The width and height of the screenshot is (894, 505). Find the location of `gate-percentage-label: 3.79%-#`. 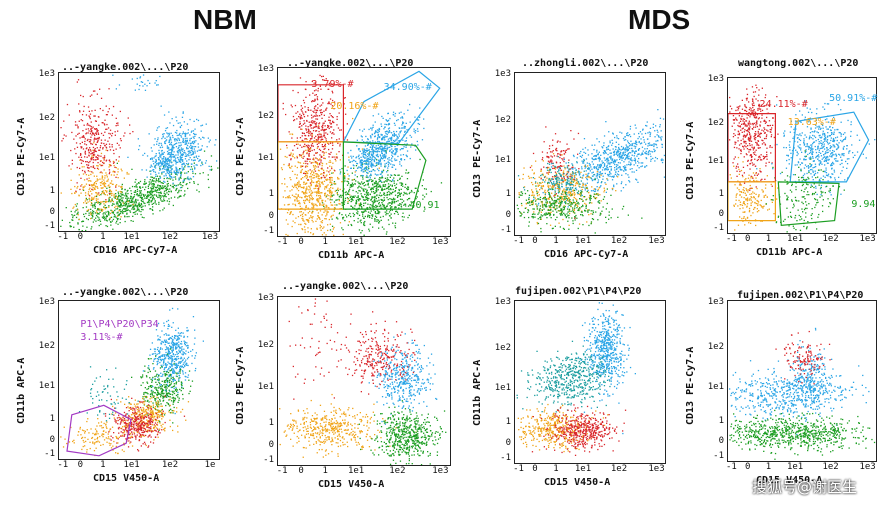

gate-percentage-label: 3.79%-# is located at coordinates (332, 84).